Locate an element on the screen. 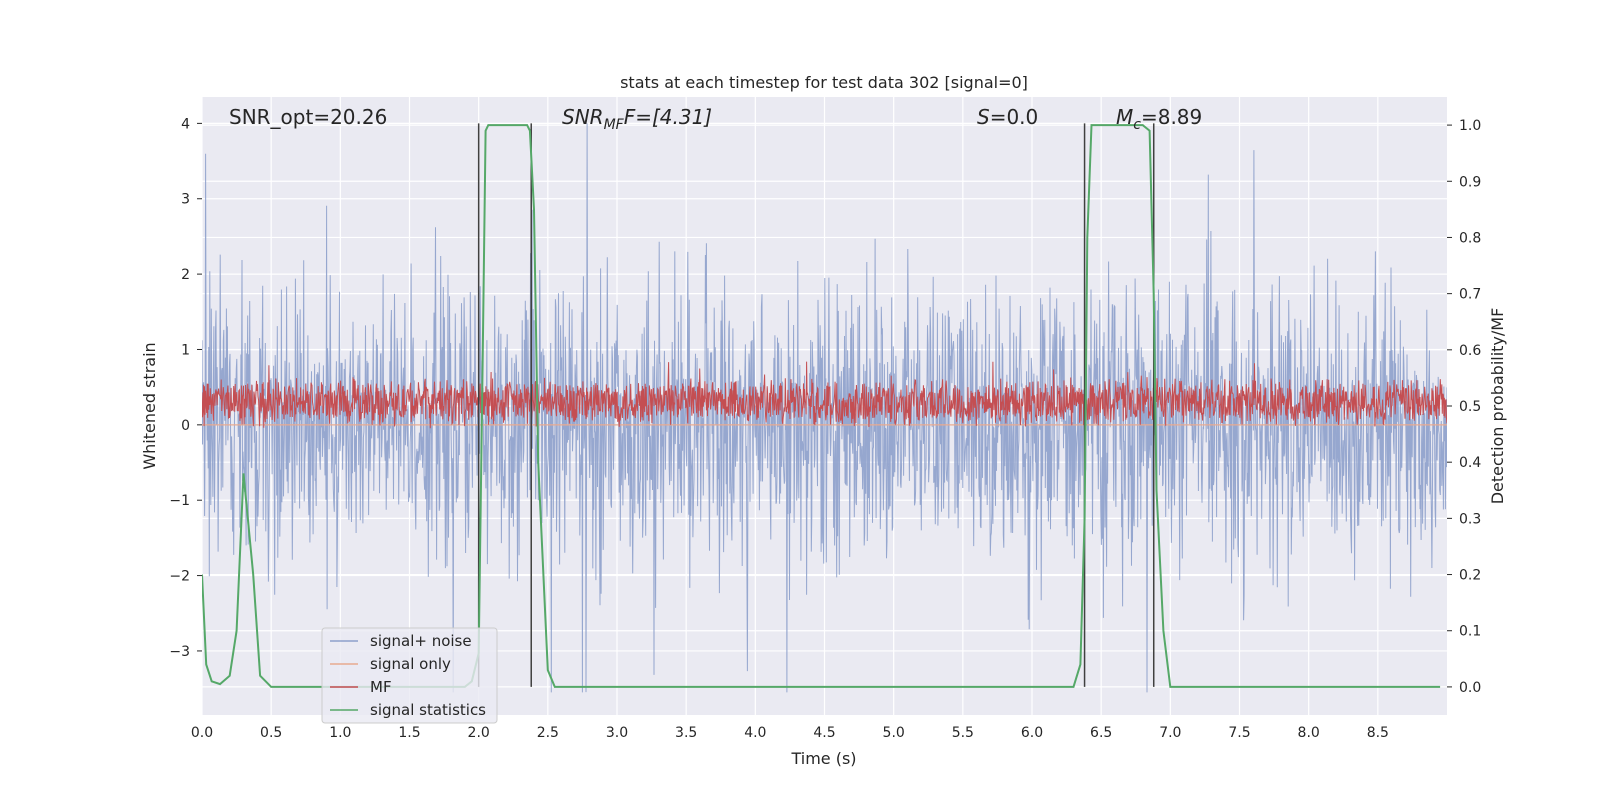  x-tick-label: 8.0 is located at coordinates (1309, 733).